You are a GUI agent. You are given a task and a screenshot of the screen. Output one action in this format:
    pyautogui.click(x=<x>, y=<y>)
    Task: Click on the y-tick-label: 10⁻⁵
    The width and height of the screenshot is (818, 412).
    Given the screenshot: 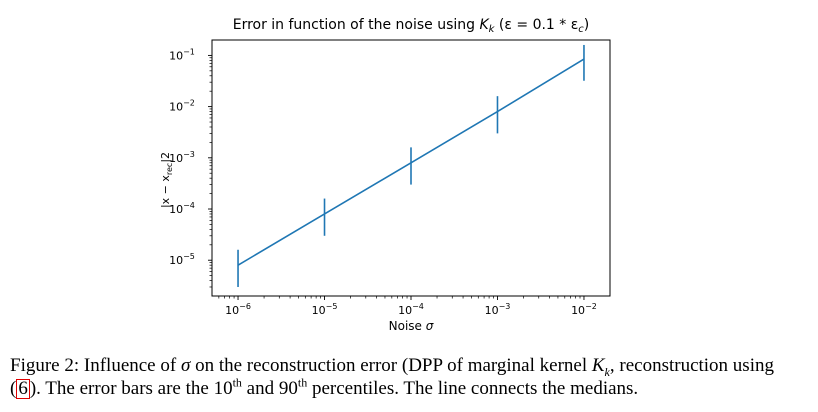 What is the action you would take?
    pyautogui.click(x=182, y=259)
    